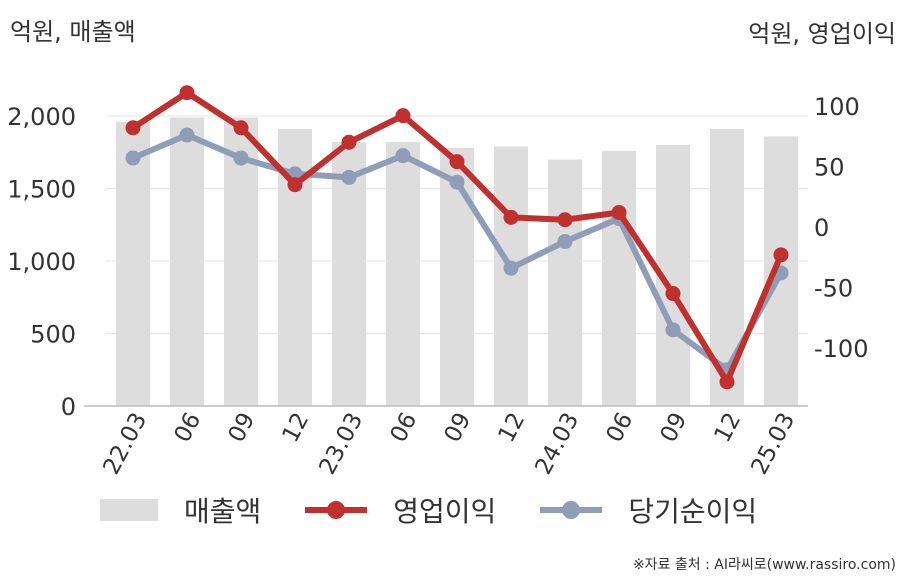  Describe the element at coordinates (223, 511) in the screenshot. I see `legend-label-revenue: 매출액` at that location.